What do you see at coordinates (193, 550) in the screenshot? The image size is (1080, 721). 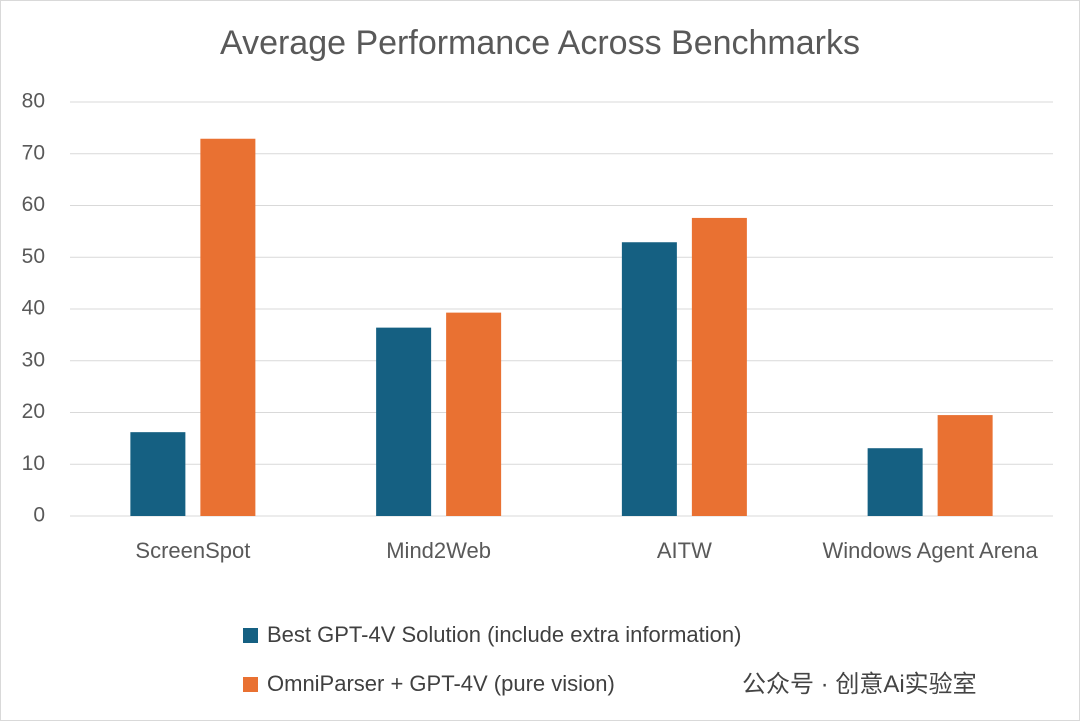 I see `x-tick-label: ScreenSpot` at bounding box center [193, 550].